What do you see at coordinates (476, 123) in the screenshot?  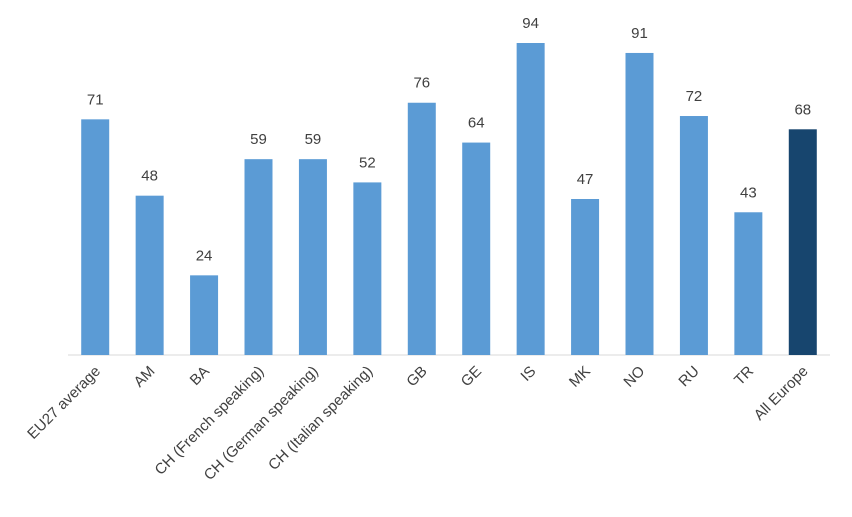 I see `value-label: 64` at bounding box center [476, 123].